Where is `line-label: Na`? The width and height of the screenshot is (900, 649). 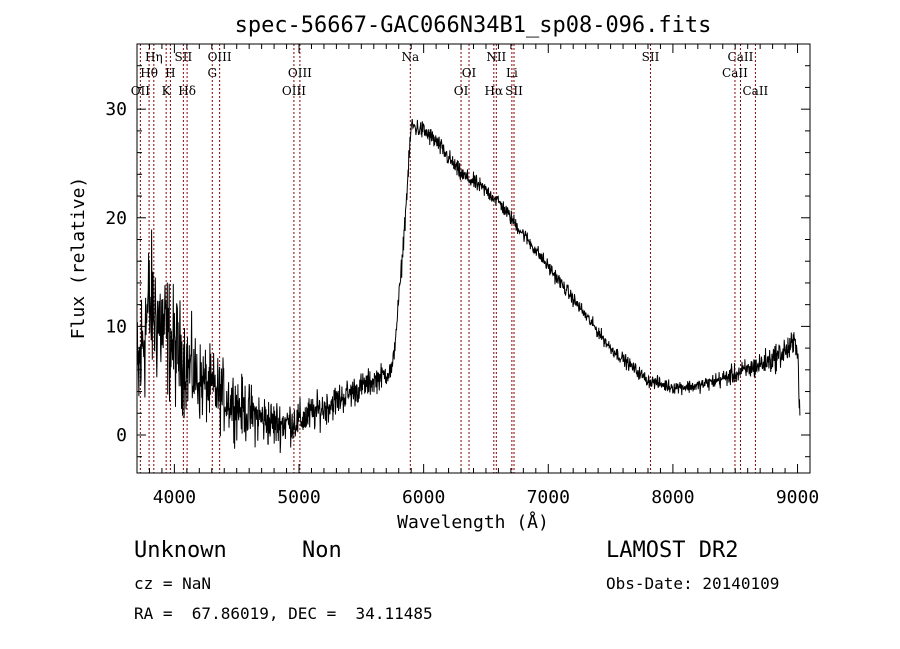
line-label: Na is located at coordinates (410, 57).